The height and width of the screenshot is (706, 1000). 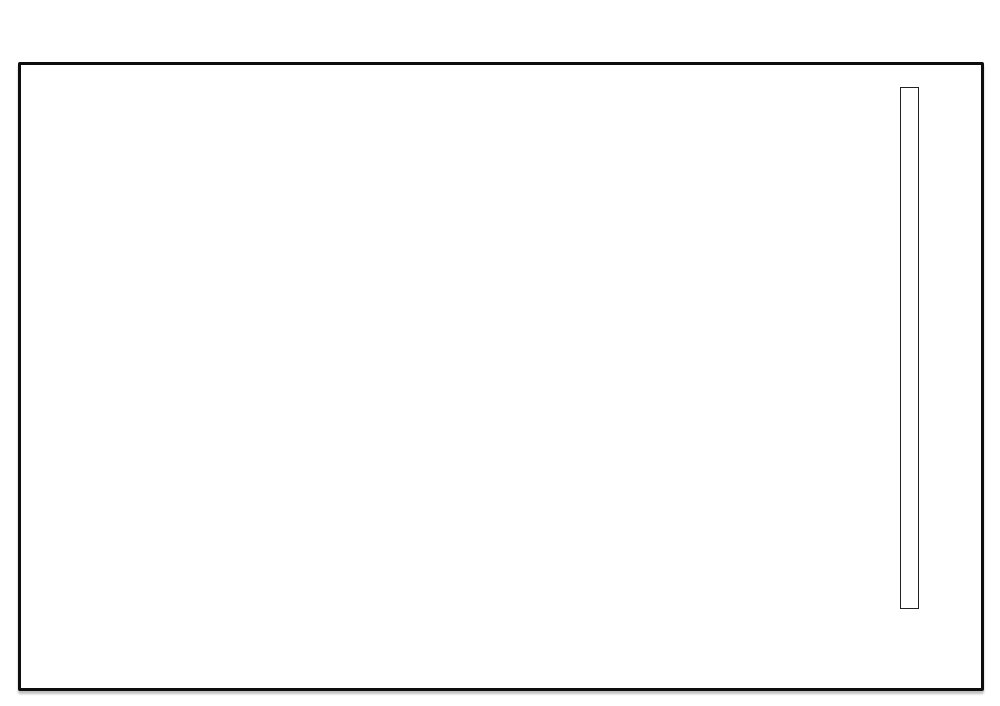 I want to click on slide-title, so click(x=500, y=32).